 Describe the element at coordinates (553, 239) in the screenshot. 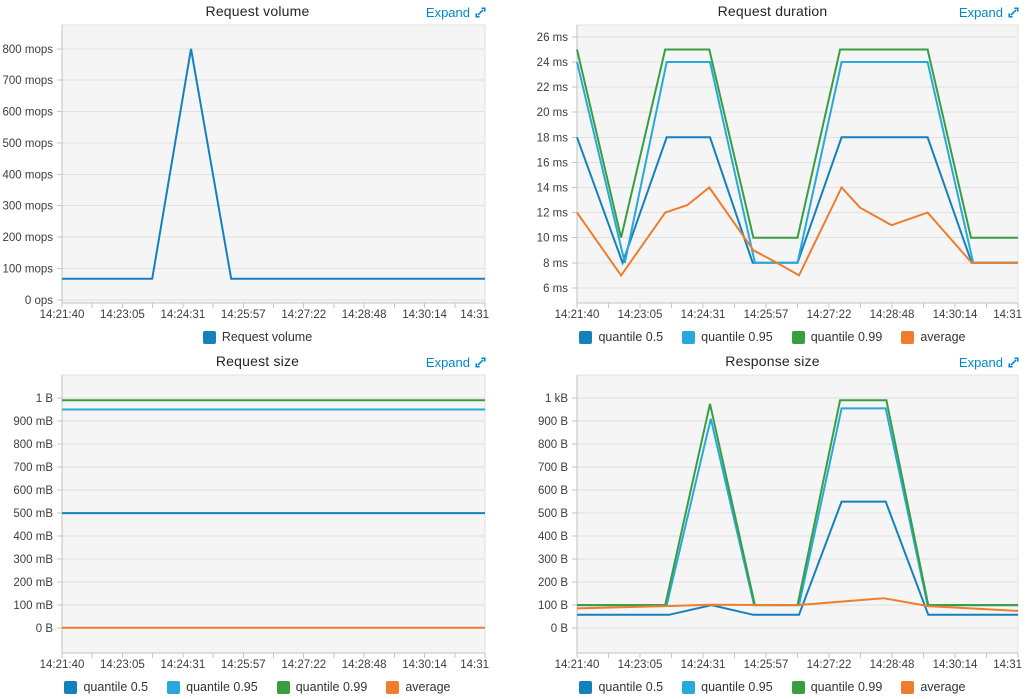

I see `y-tick-label: 10 ms` at that location.